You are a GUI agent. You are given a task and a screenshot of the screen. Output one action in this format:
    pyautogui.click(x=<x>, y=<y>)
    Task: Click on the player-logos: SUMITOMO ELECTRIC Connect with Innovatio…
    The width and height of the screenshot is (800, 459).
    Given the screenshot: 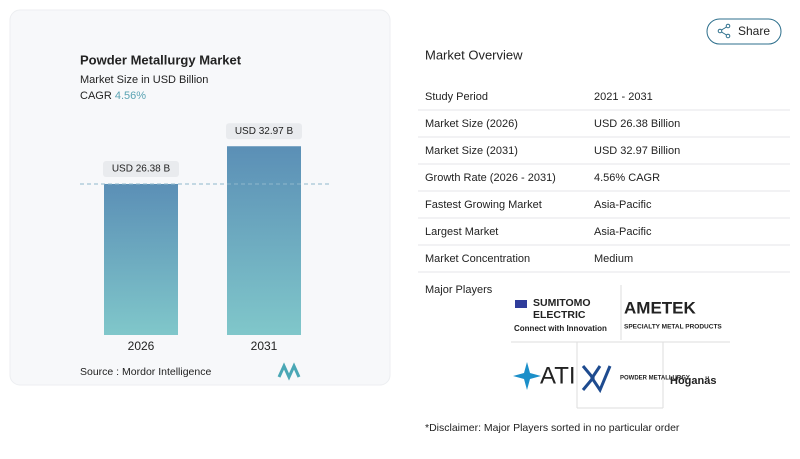 What is the action you would take?
    pyautogui.click(x=620, y=347)
    